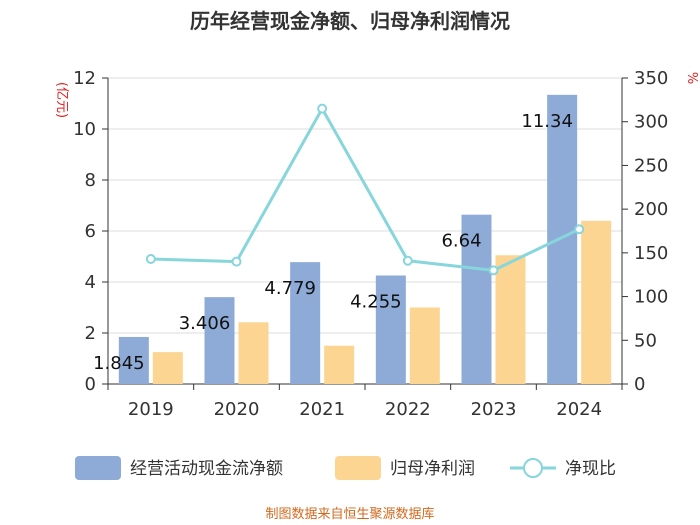 The width and height of the screenshot is (700, 525). What do you see at coordinates (533, 468) in the screenshot?
I see `legend-marker-cash-ratio` at bounding box center [533, 468].